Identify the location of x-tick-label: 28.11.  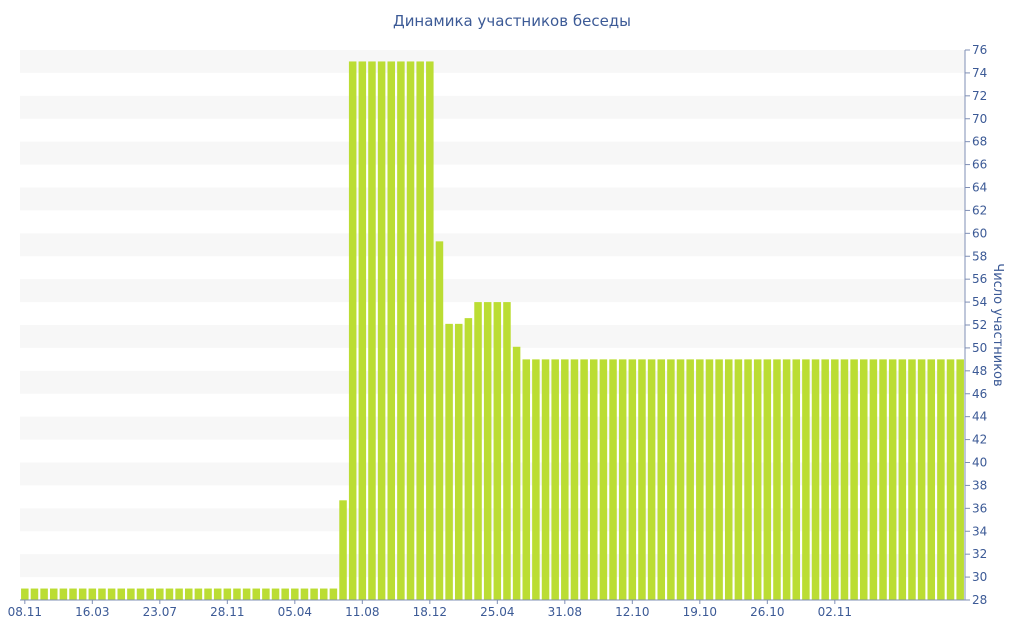
(227, 612).